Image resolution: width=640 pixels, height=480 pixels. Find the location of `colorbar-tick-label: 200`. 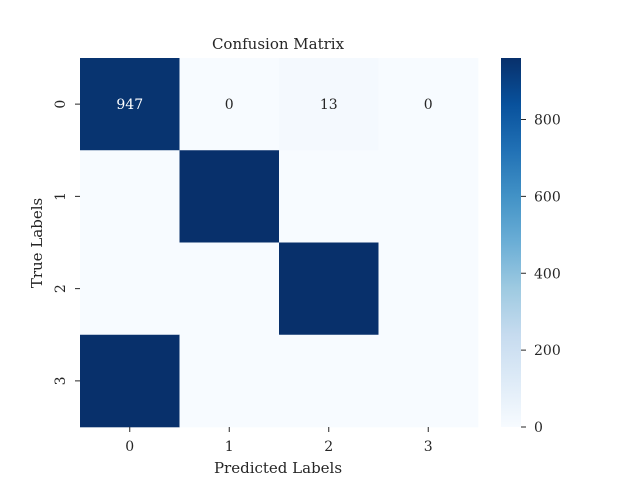

colorbar-tick-label: 200 is located at coordinates (547, 351).